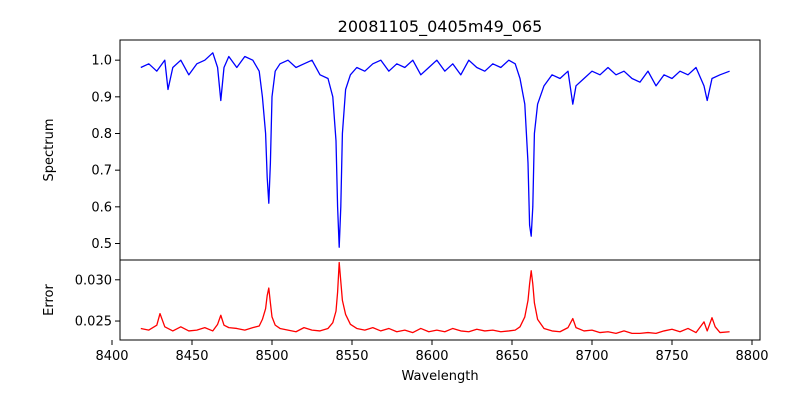 This screenshot has width=800, height=400. What do you see at coordinates (439, 376) in the screenshot?
I see `x-axis-label: Wavelength` at bounding box center [439, 376].